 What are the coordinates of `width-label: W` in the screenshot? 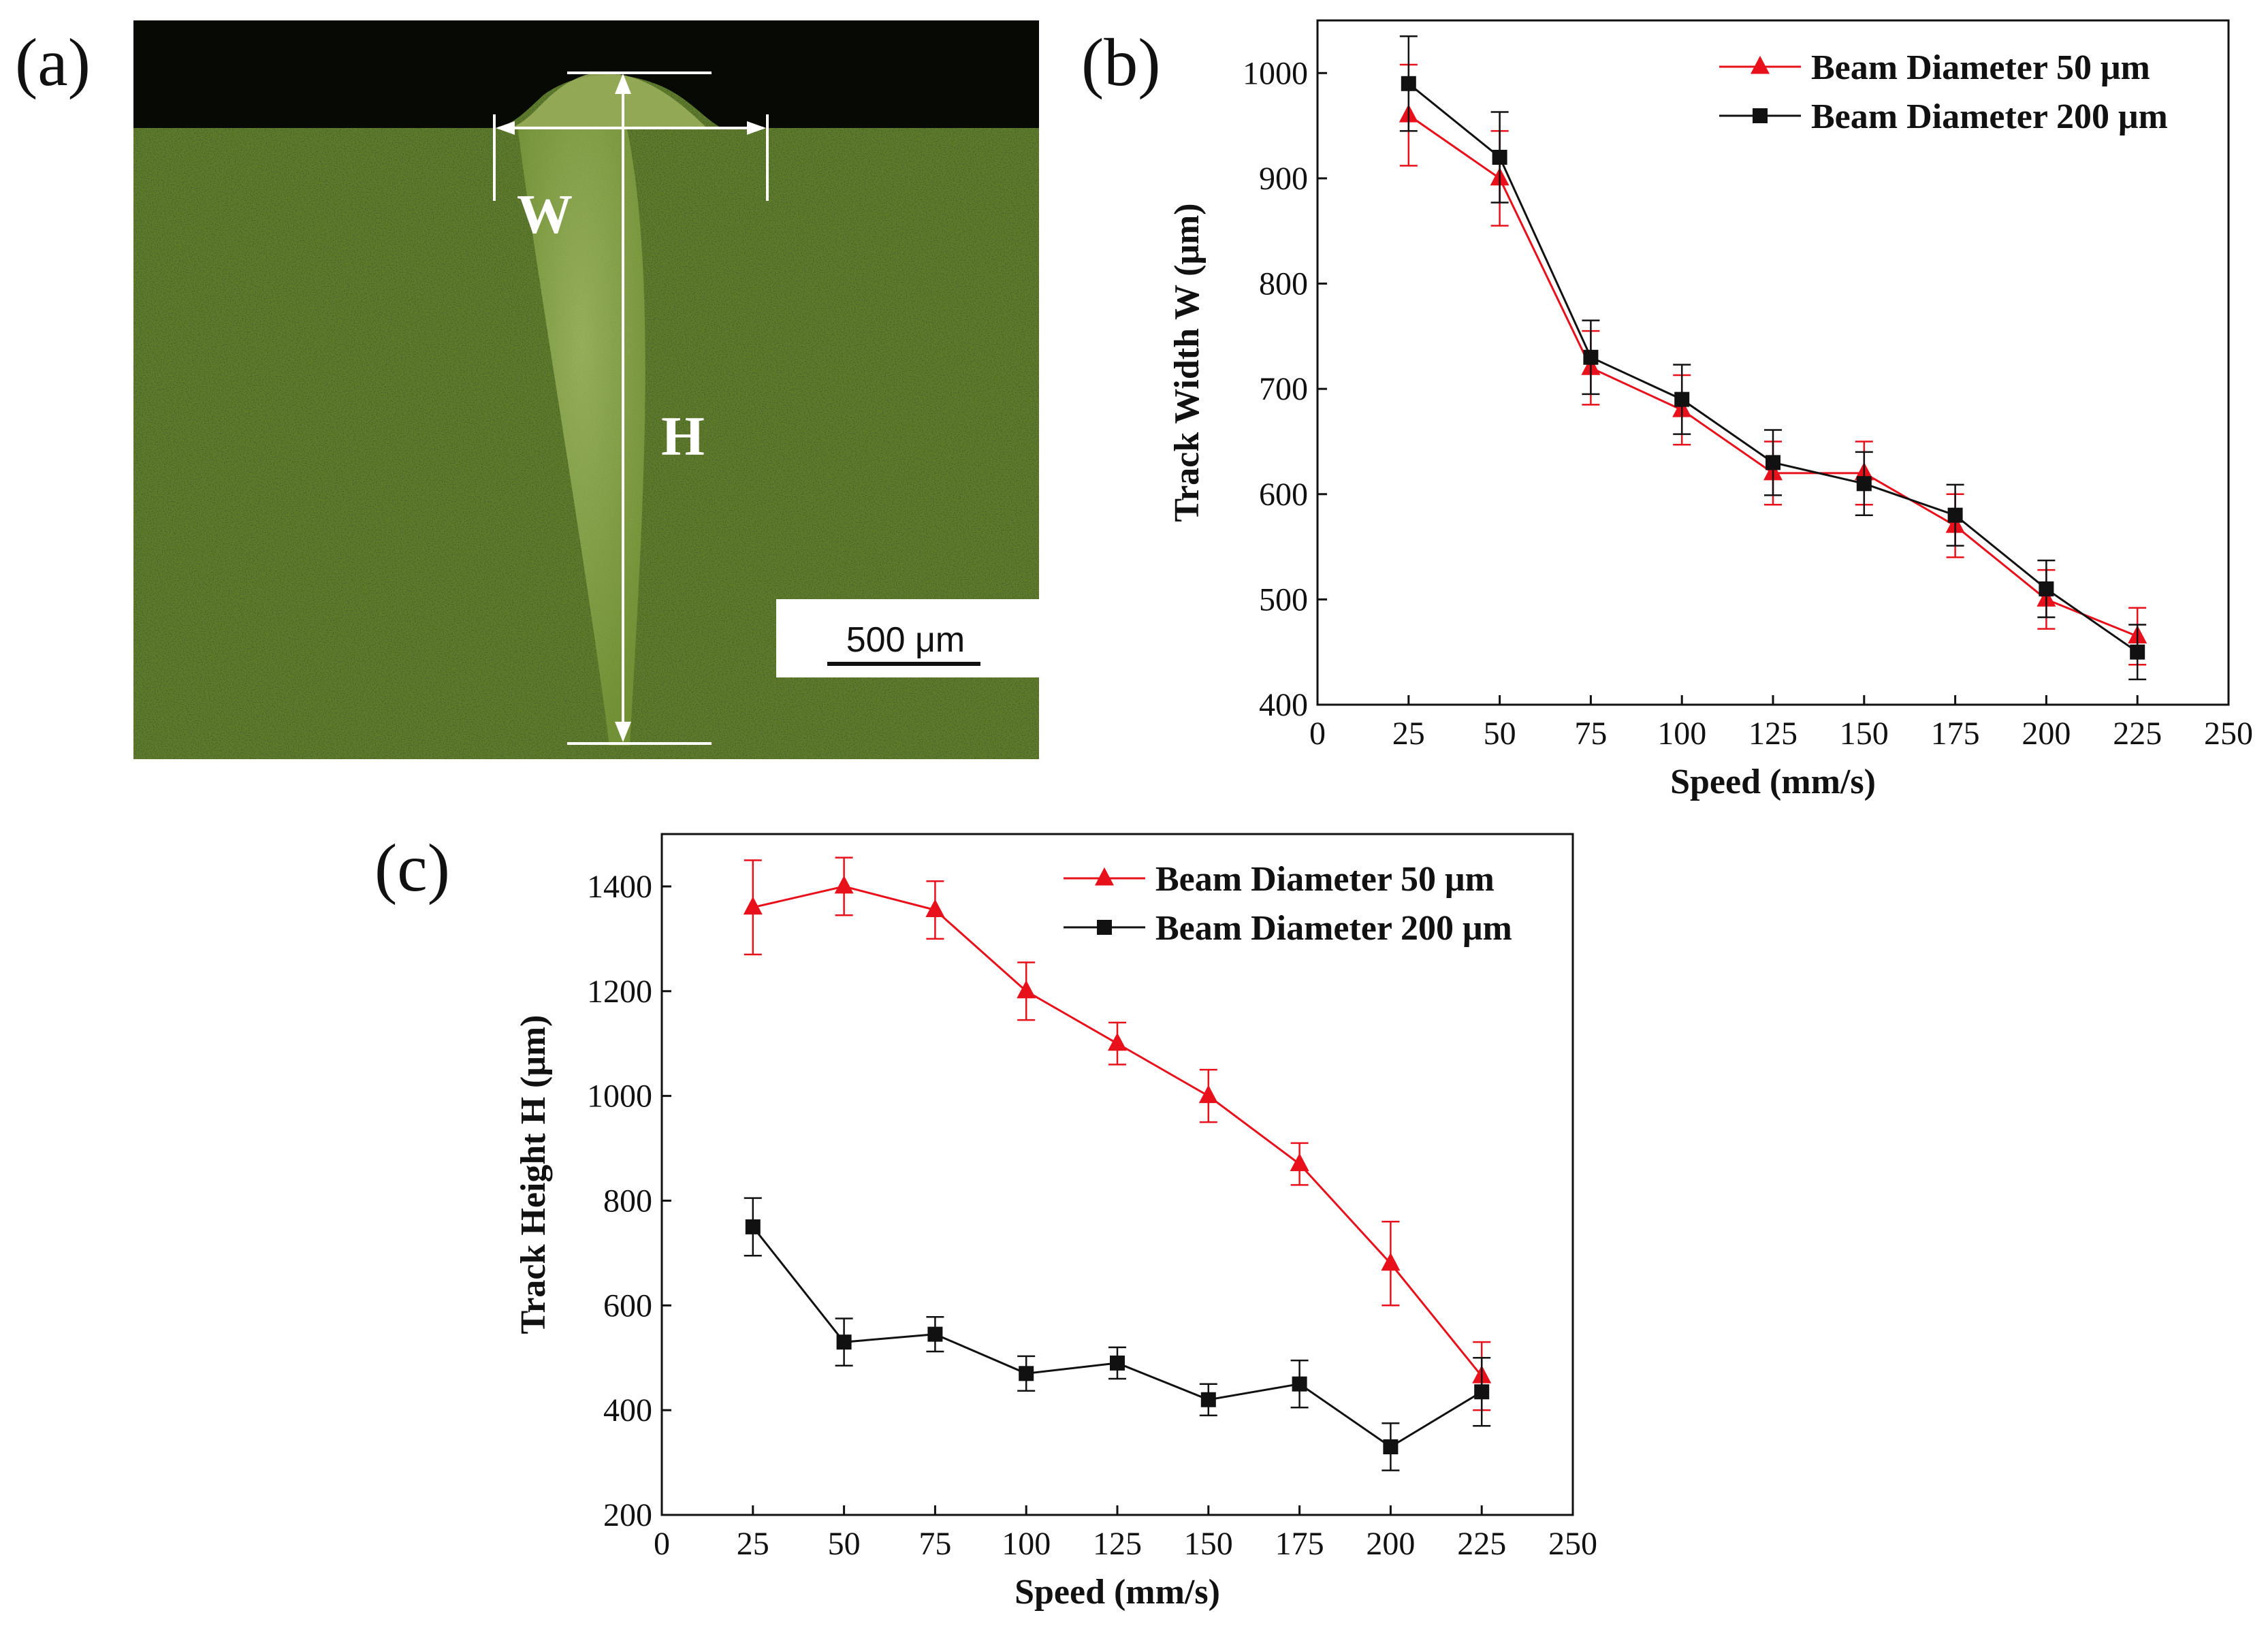 It's located at (545, 214).